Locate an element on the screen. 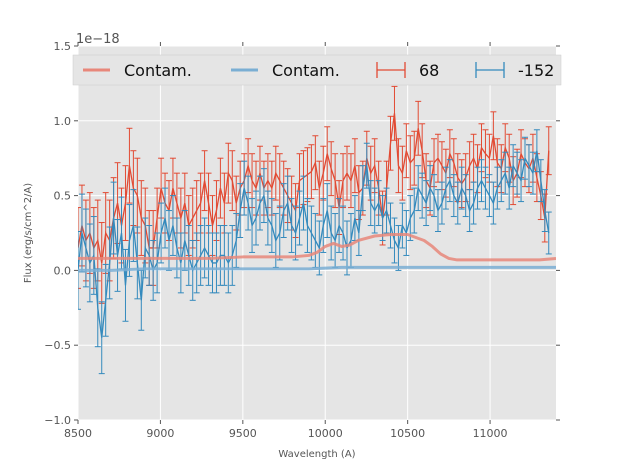 This screenshot has height=467, width=617. y-tick-label: −0.5 is located at coordinates (57, 345).